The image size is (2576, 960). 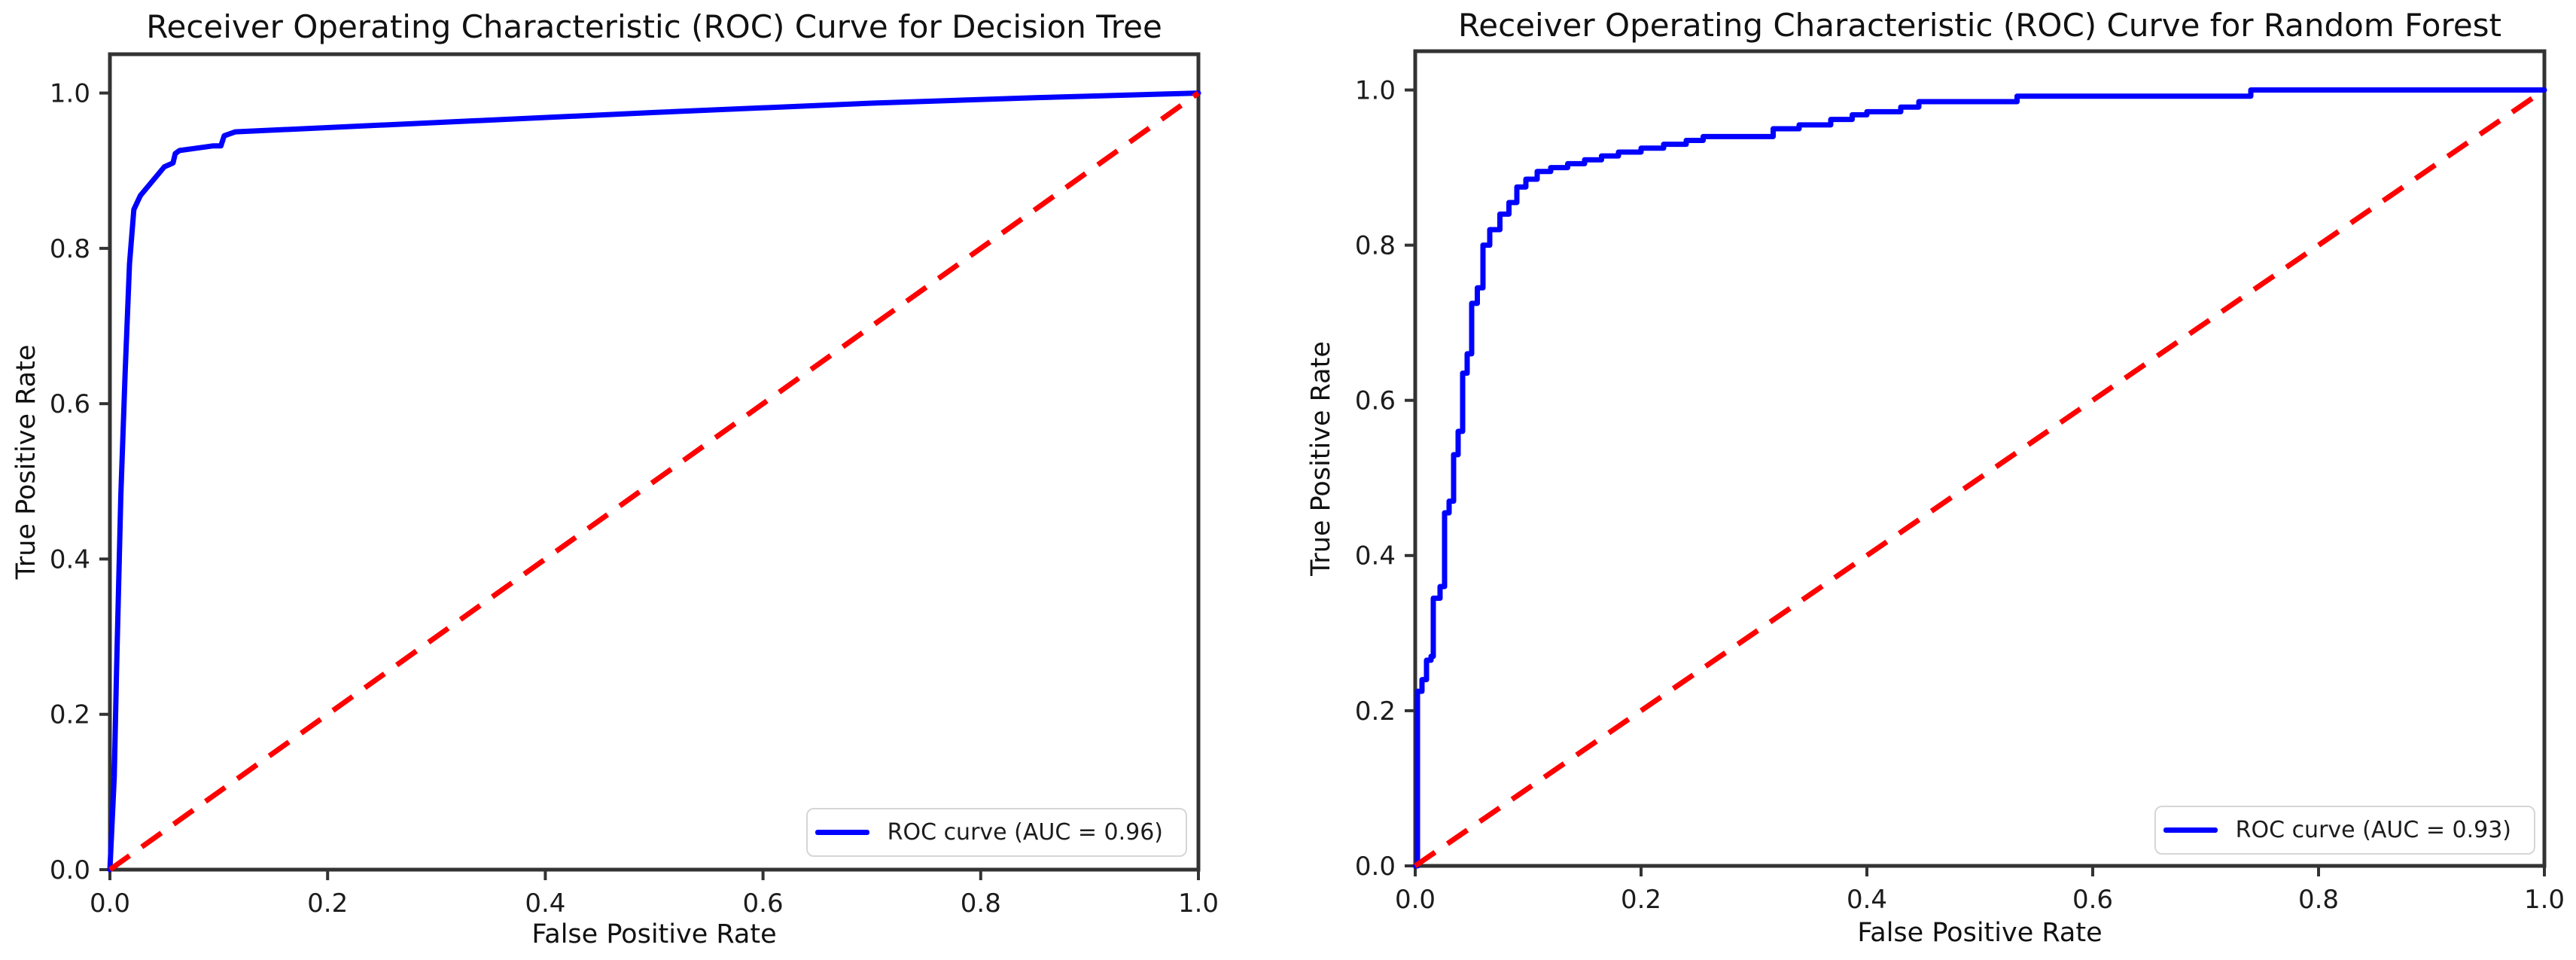 I want to click on legend: ROC curve (AUC = 0.93), so click(x=2344, y=830).